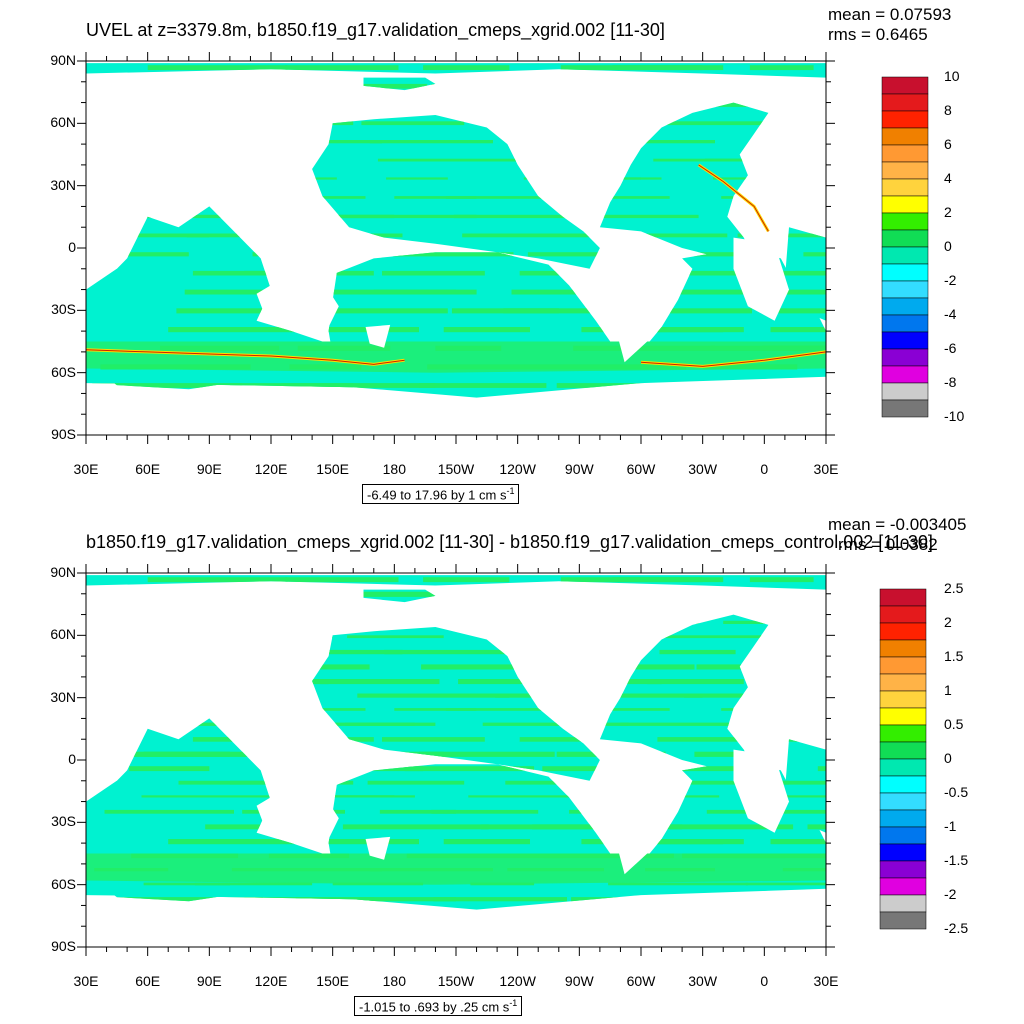 The width and height of the screenshot is (1024, 1024). Describe the element at coordinates (635, 822) in the screenshot. I see `land-south-america-gap` at that location.